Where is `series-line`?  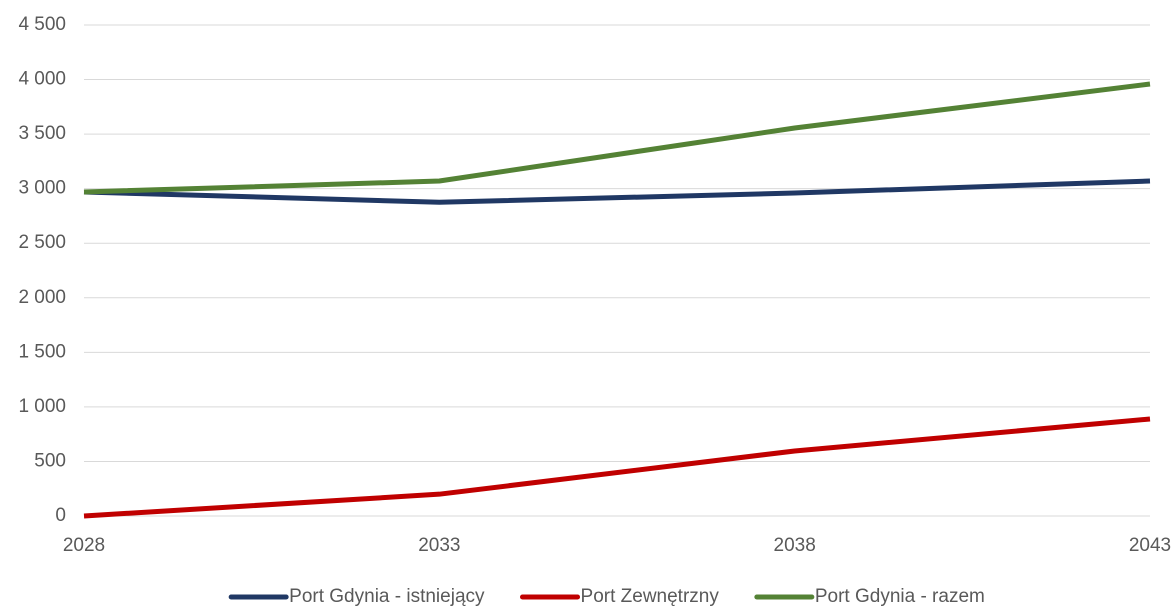
series-line is located at coordinates (617, 191).